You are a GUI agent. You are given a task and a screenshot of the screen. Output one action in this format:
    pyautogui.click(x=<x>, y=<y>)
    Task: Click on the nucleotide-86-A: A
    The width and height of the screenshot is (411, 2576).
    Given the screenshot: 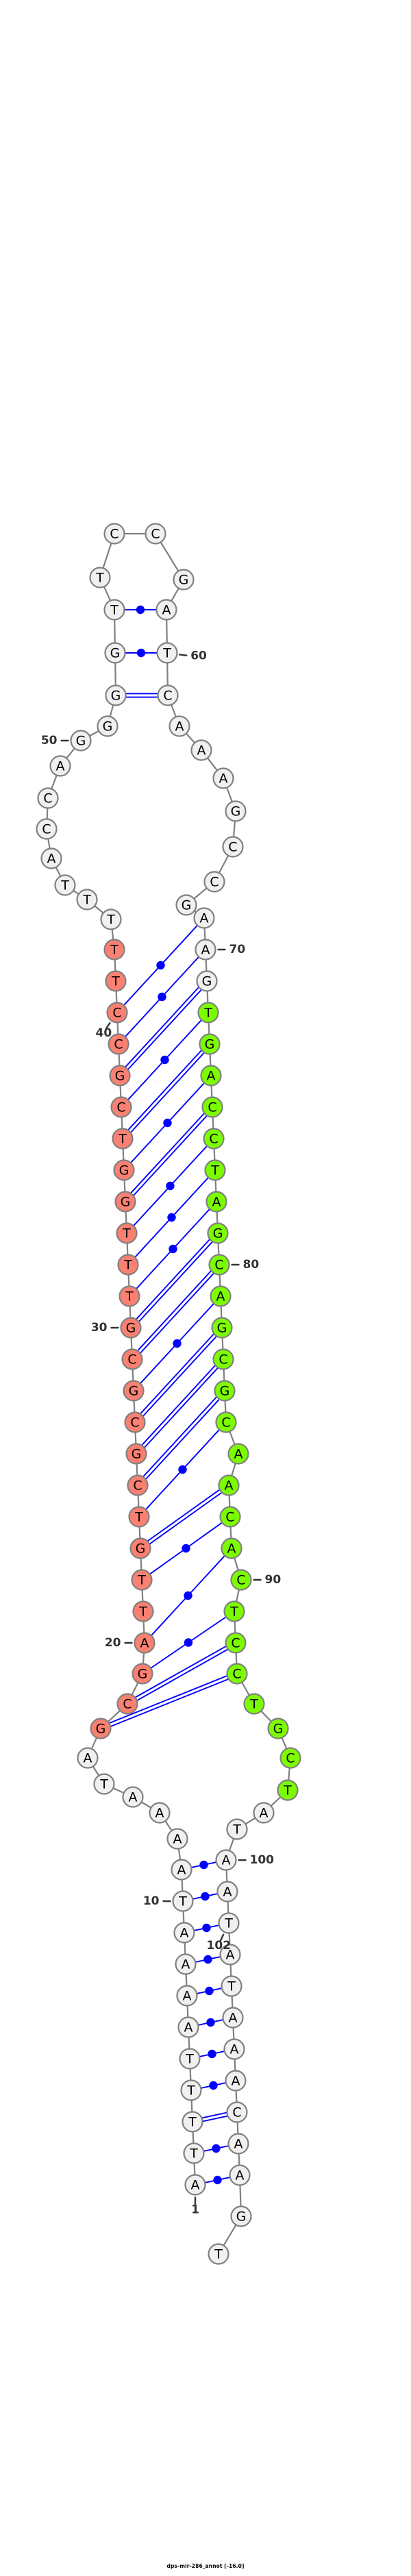 What is the action you would take?
    pyautogui.click(x=238, y=1454)
    